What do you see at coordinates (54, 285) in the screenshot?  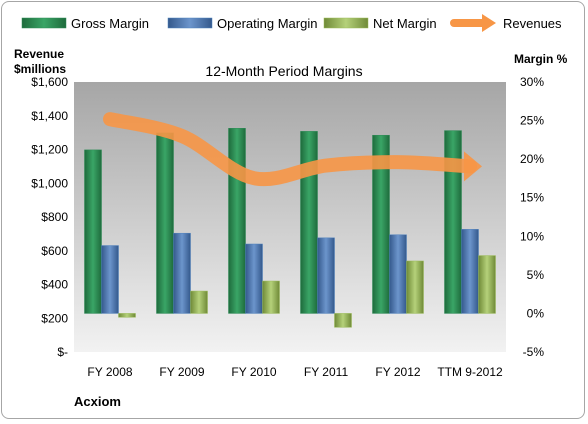 I see `left-tick-label: $400` at bounding box center [54, 285].